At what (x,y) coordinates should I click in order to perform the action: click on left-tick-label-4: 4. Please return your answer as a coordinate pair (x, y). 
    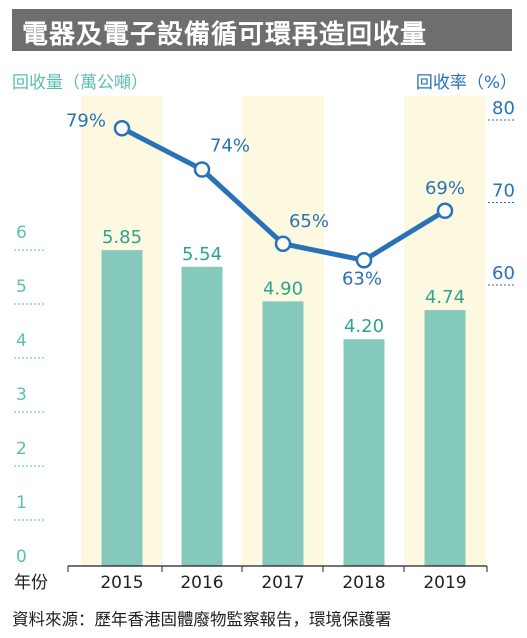
    Looking at the image, I should click on (21, 341).